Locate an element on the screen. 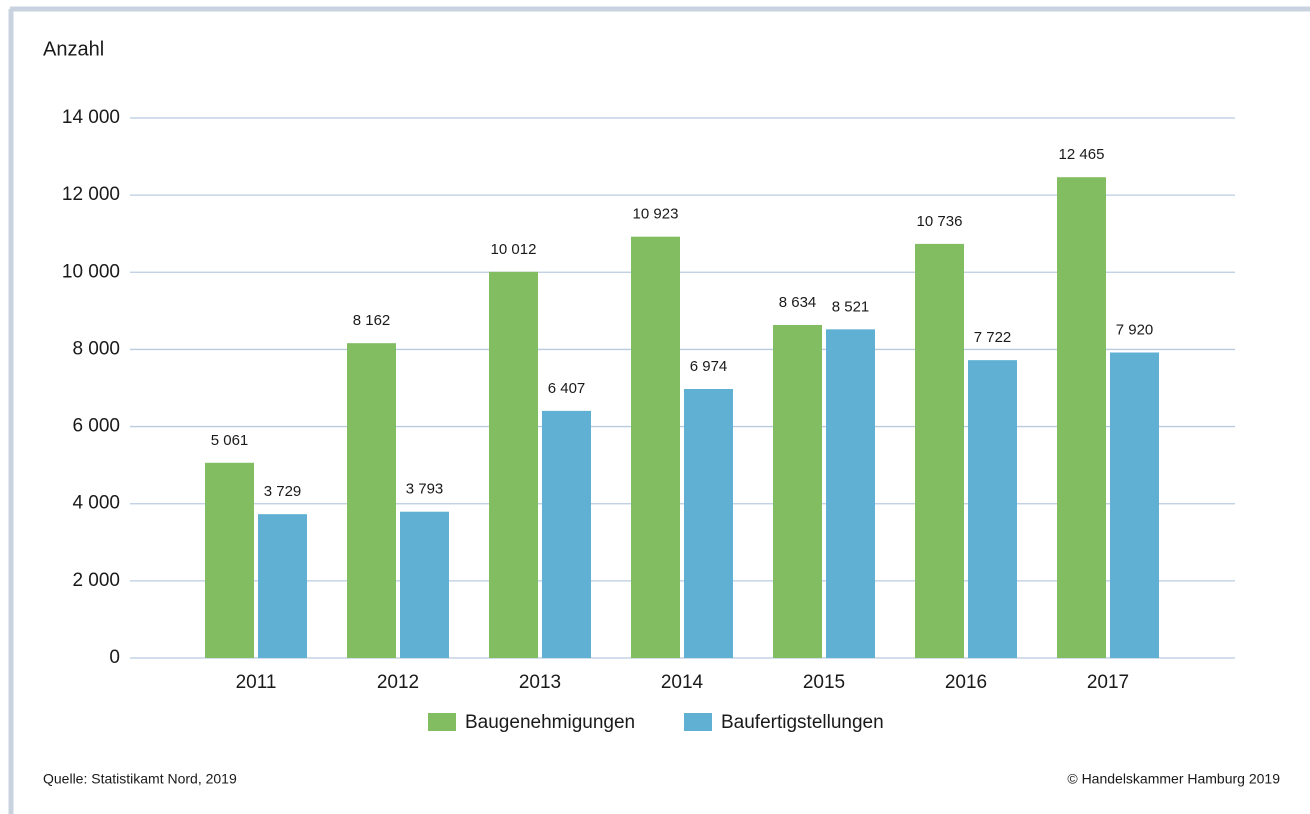 The height and width of the screenshot is (814, 1310). x-tick-label: 2017 is located at coordinates (1108, 682).